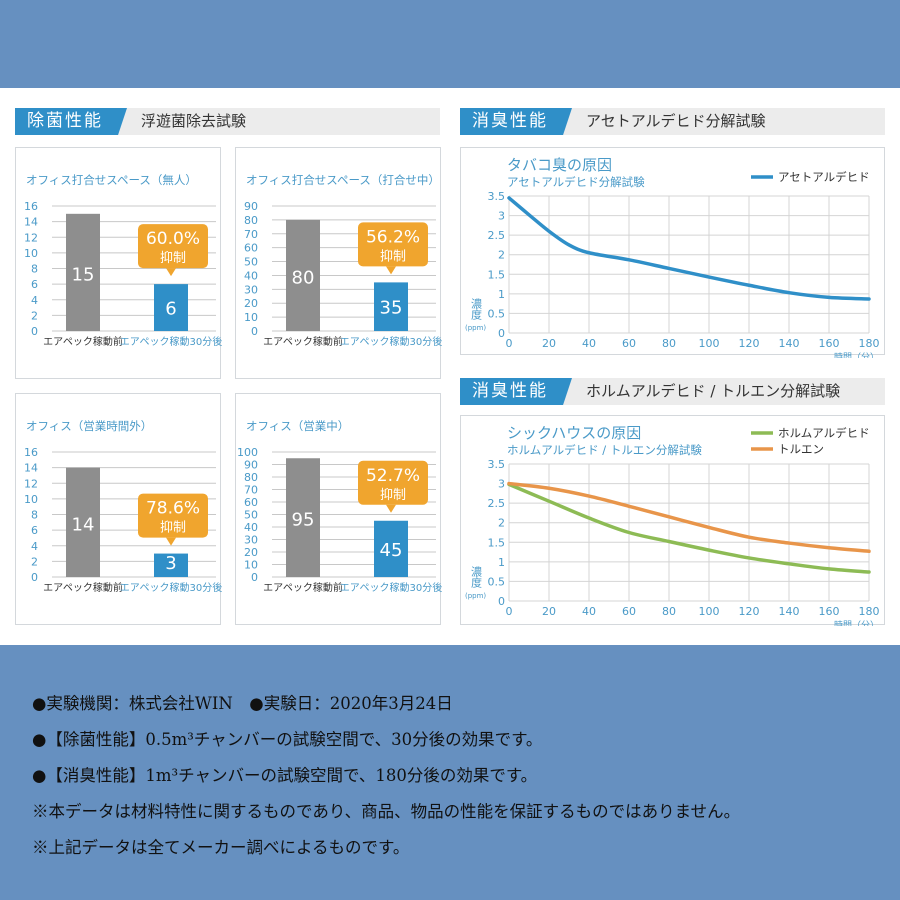 The width and height of the screenshot is (900, 900). What do you see at coordinates (251, 515) in the screenshot?
I see `y-tick-label: 50` at bounding box center [251, 515].